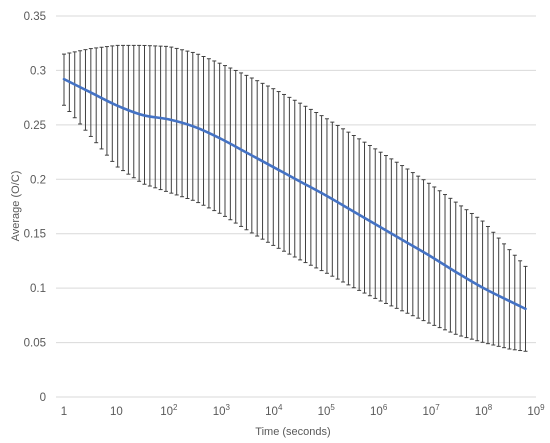 The image size is (550, 443). I want to click on y-tick-label: 0.05, so click(35, 344).